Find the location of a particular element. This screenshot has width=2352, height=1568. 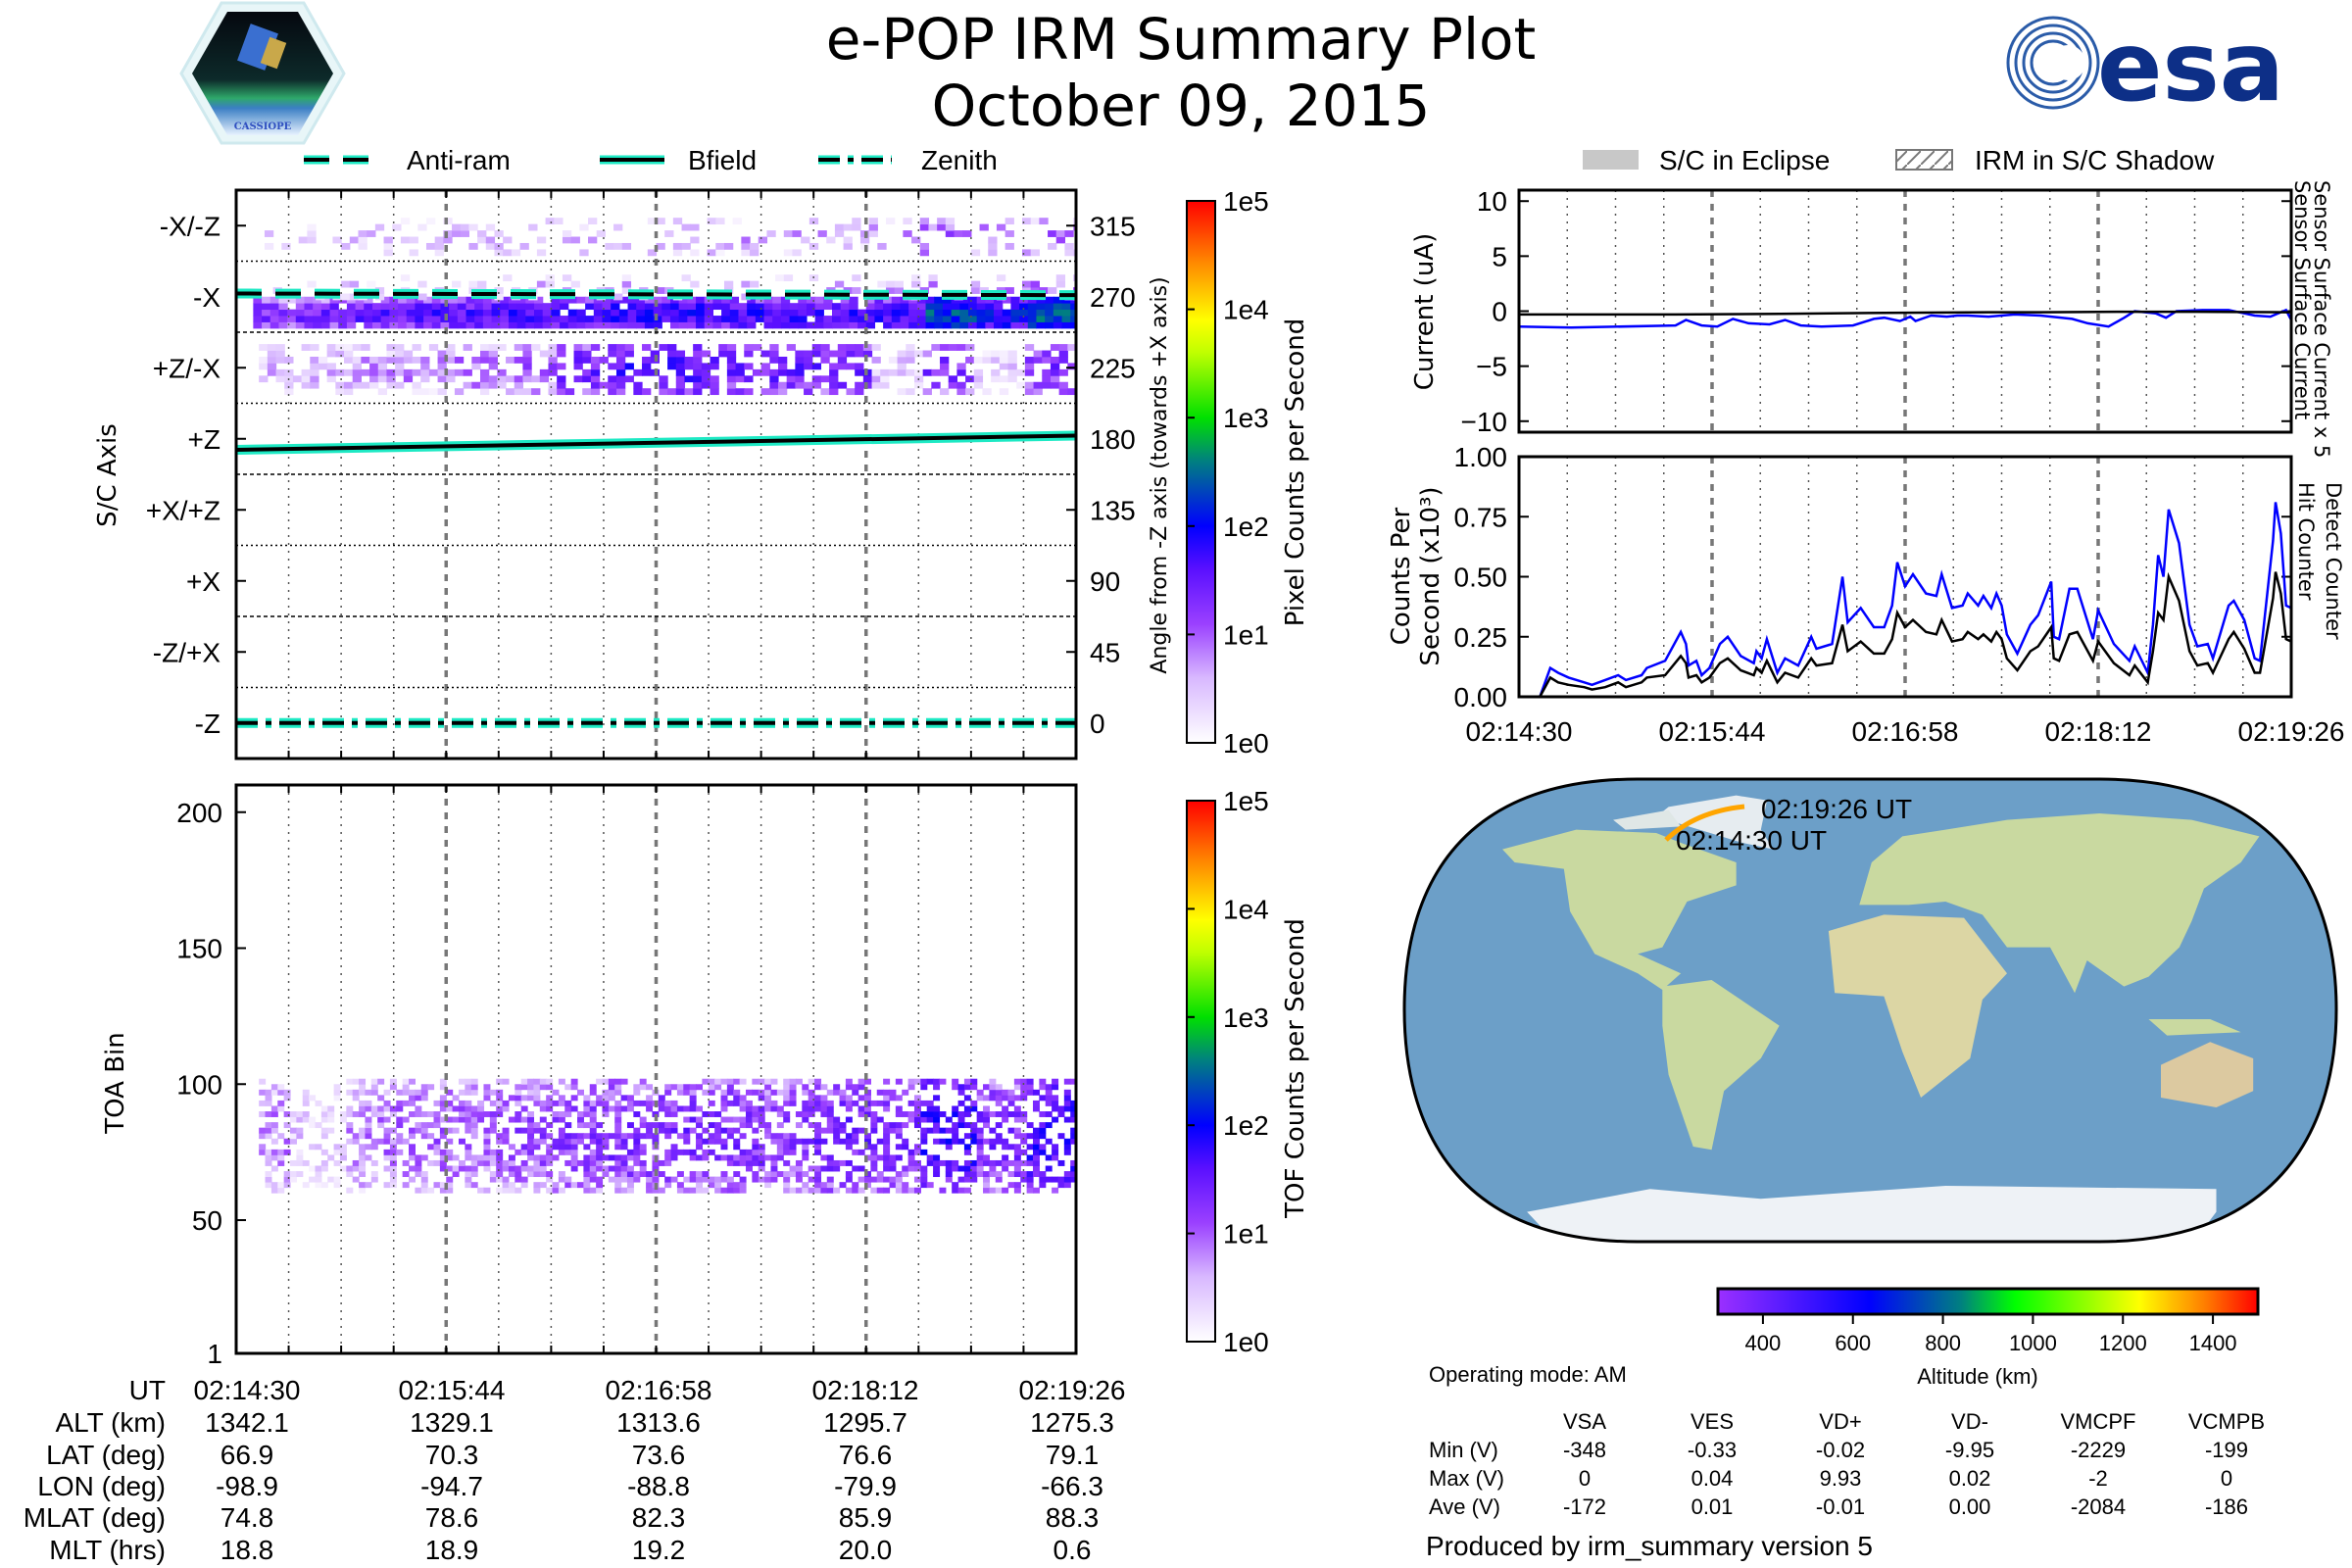

ephemeris-value: 82.3 is located at coordinates (659, 1517).